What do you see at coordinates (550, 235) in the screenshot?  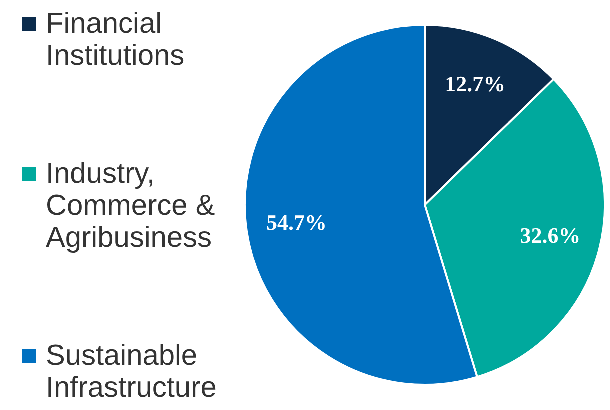 I see `data-label: 32.6%` at bounding box center [550, 235].